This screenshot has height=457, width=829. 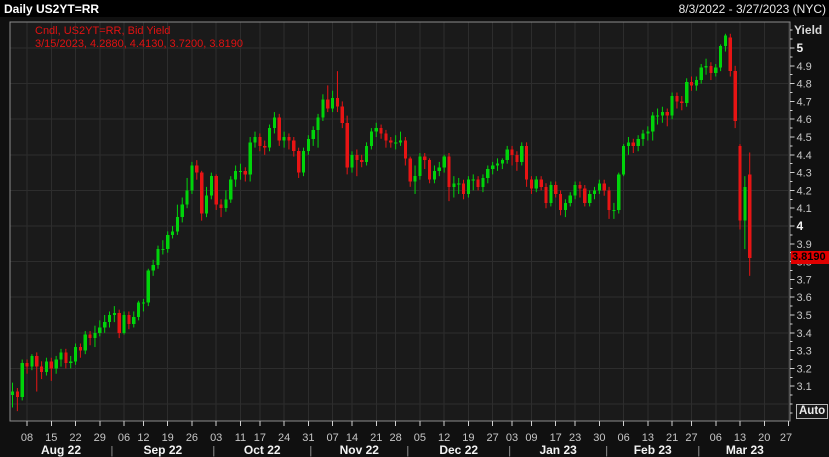 I want to click on xaxis-day-label: 23, so click(x=575, y=438).